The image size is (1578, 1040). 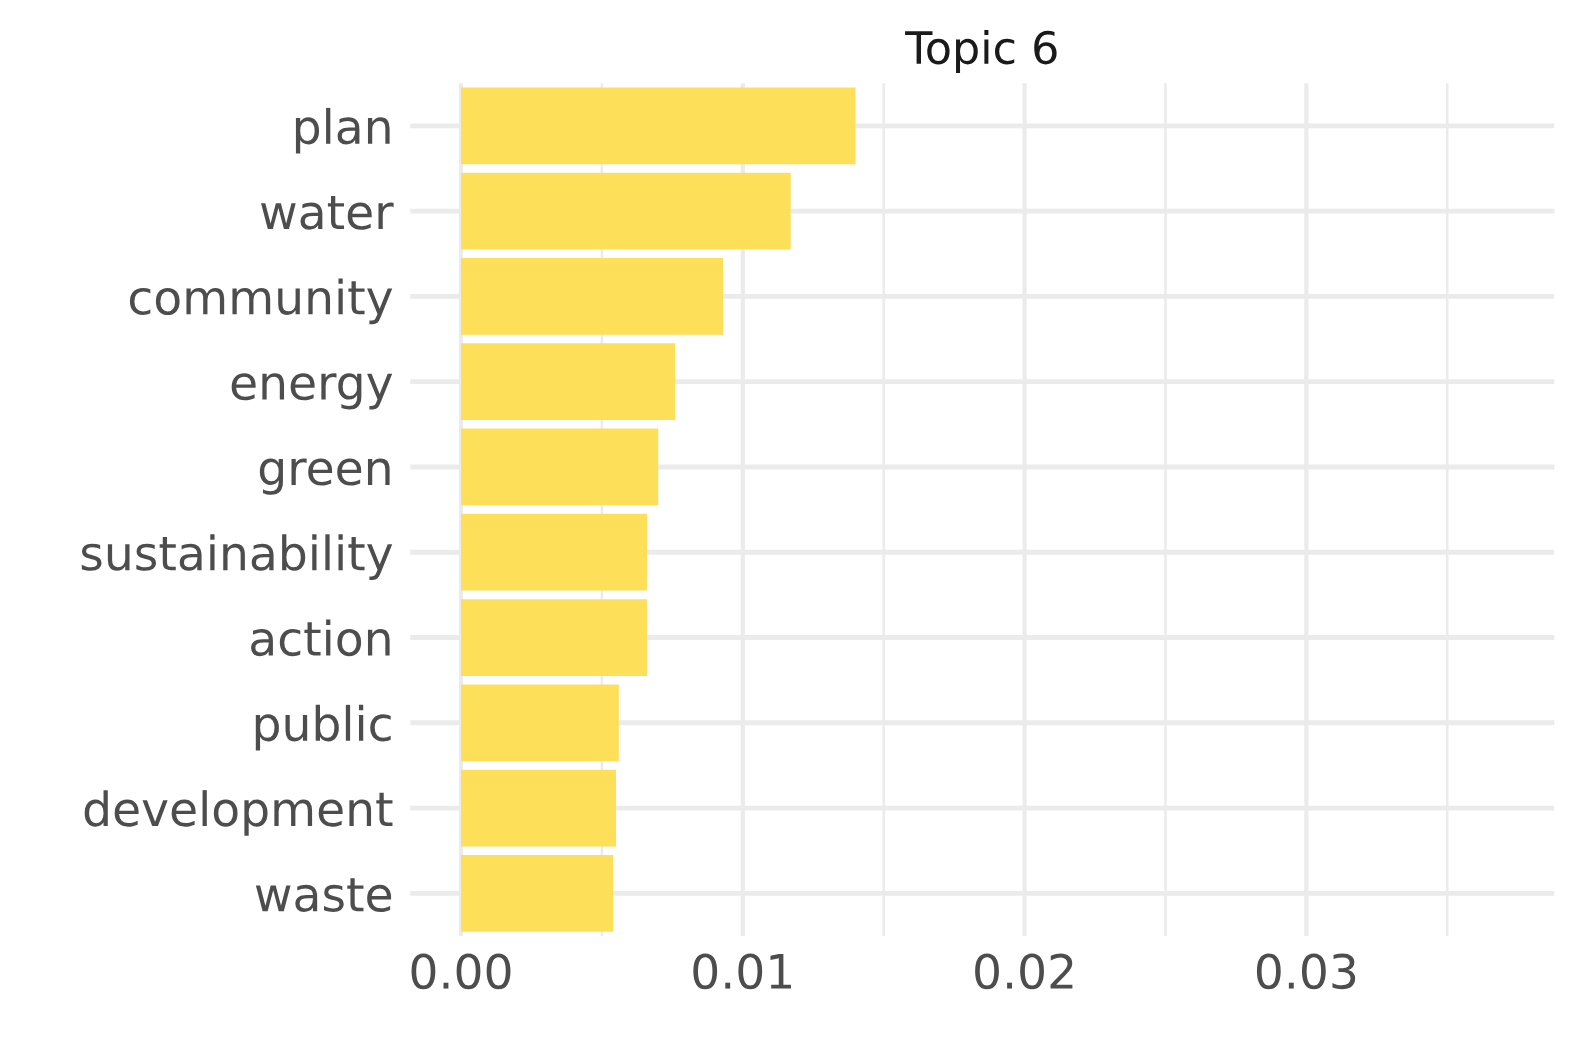 I want to click on chart-title: Topic 6, so click(x=981, y=51).